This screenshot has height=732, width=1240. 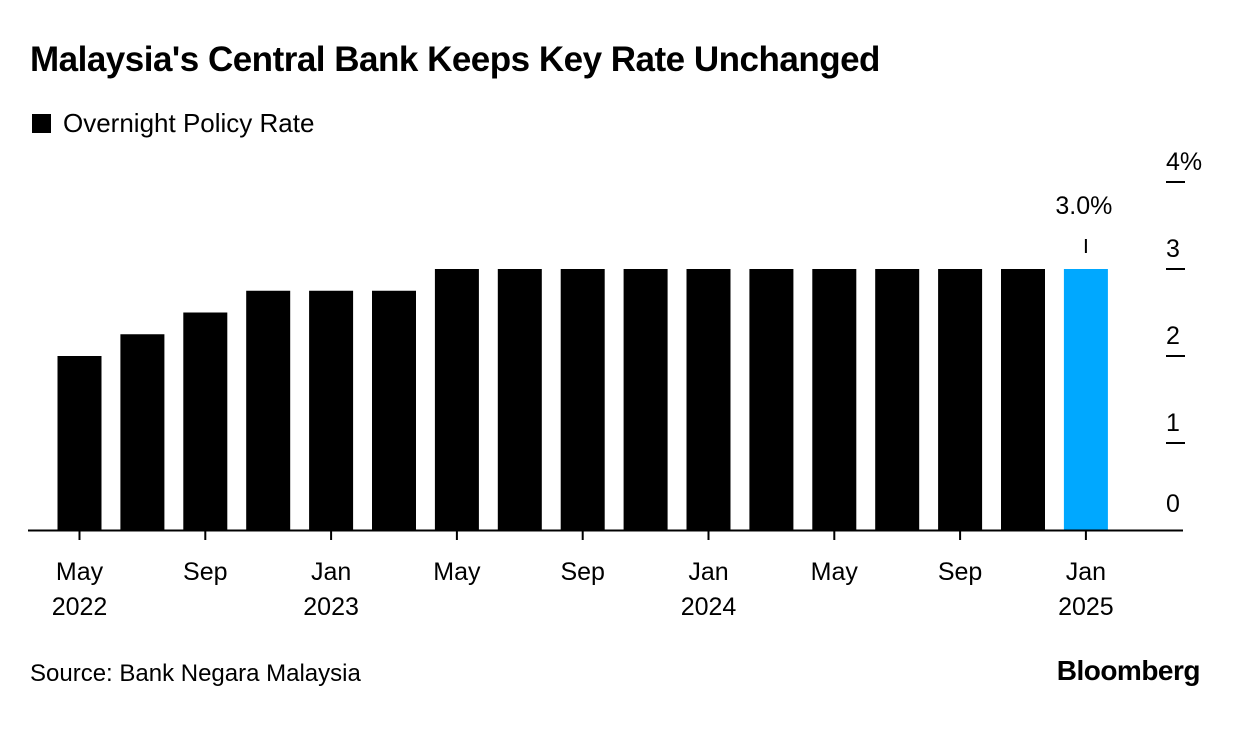 I want to click on source-note: Source: Bank Negara Malaysia, so click(x=195, y=673).